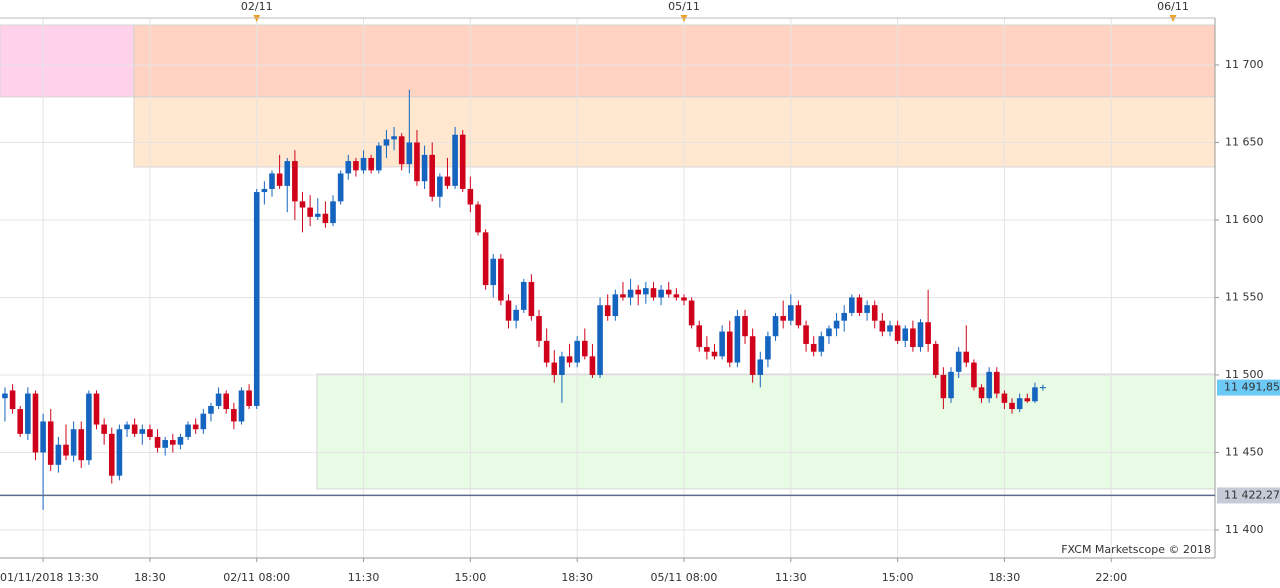 This screenshot has height=588, width=1280. I want to click on y-tick-label: 11 400, so click(1244, 529).